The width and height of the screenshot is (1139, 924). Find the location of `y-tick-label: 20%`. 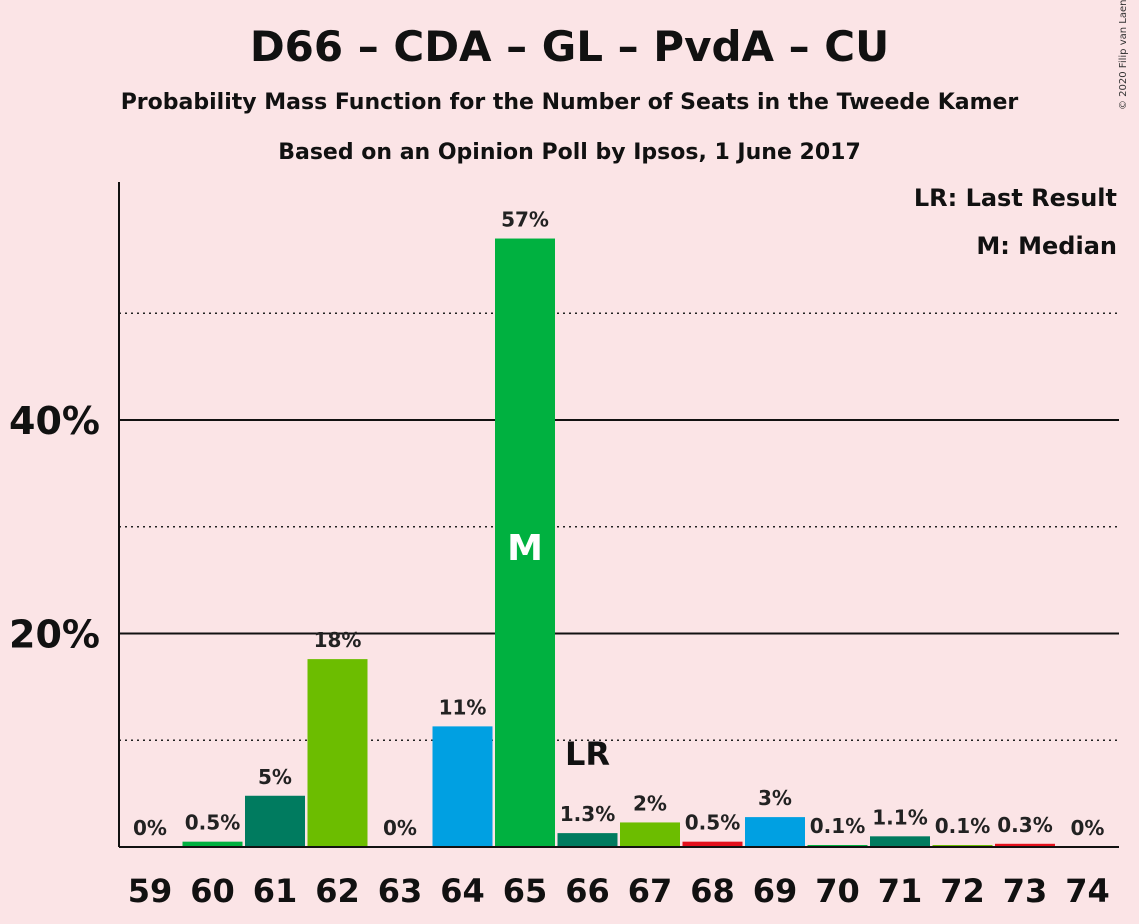

y-tick-label: 20% is located at coordinates (54, 635).